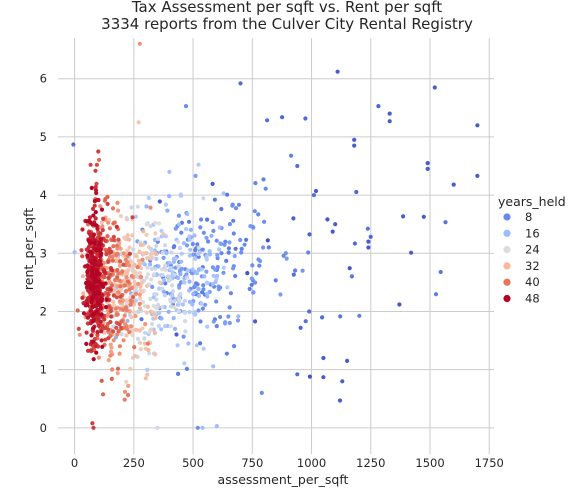 This screenshot has width=575, height=500. What do you see at coordinates (193, 463) in the screenshot?
I see `x-tick-label: 500` at bounding box center [193, 463].